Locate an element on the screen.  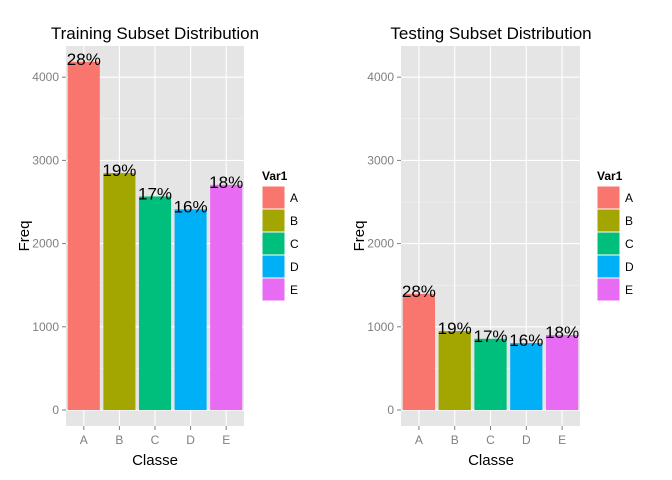
bar-labels: 28% 19%17%16%18% is located at coordinates (155, 133).